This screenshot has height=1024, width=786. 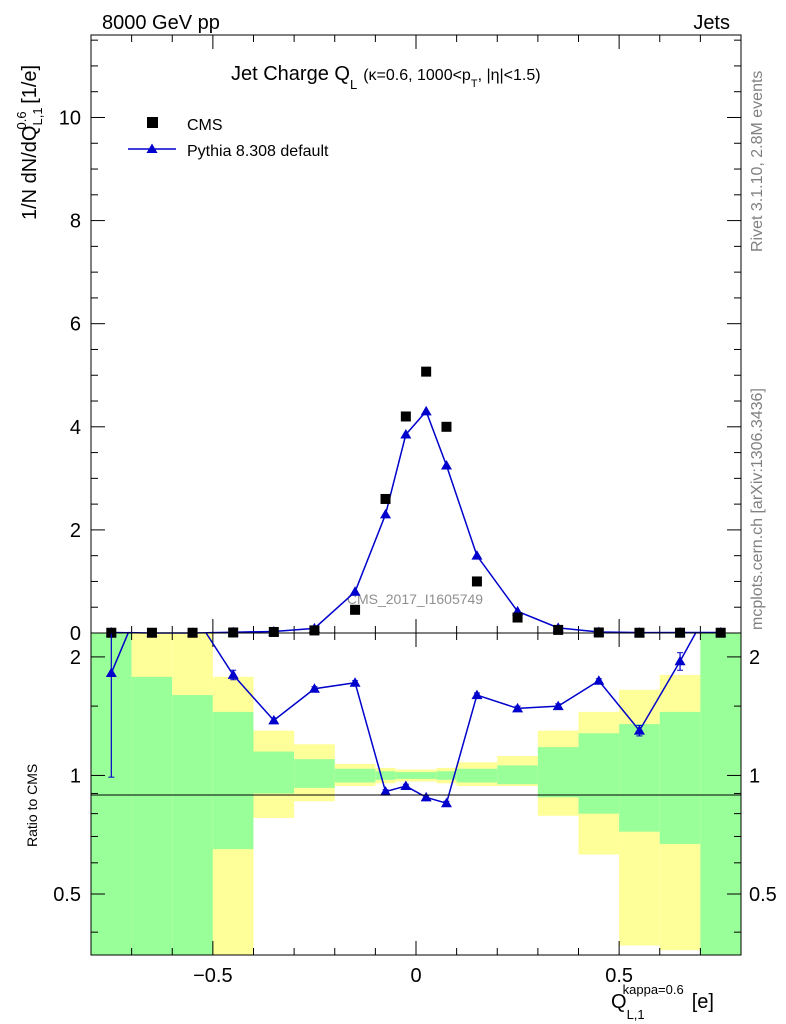 What do you see at coordinates (415, 976) in the screenshot?
I see `ratio-xtick-label-1: 0` at bounding box center [415, 976].